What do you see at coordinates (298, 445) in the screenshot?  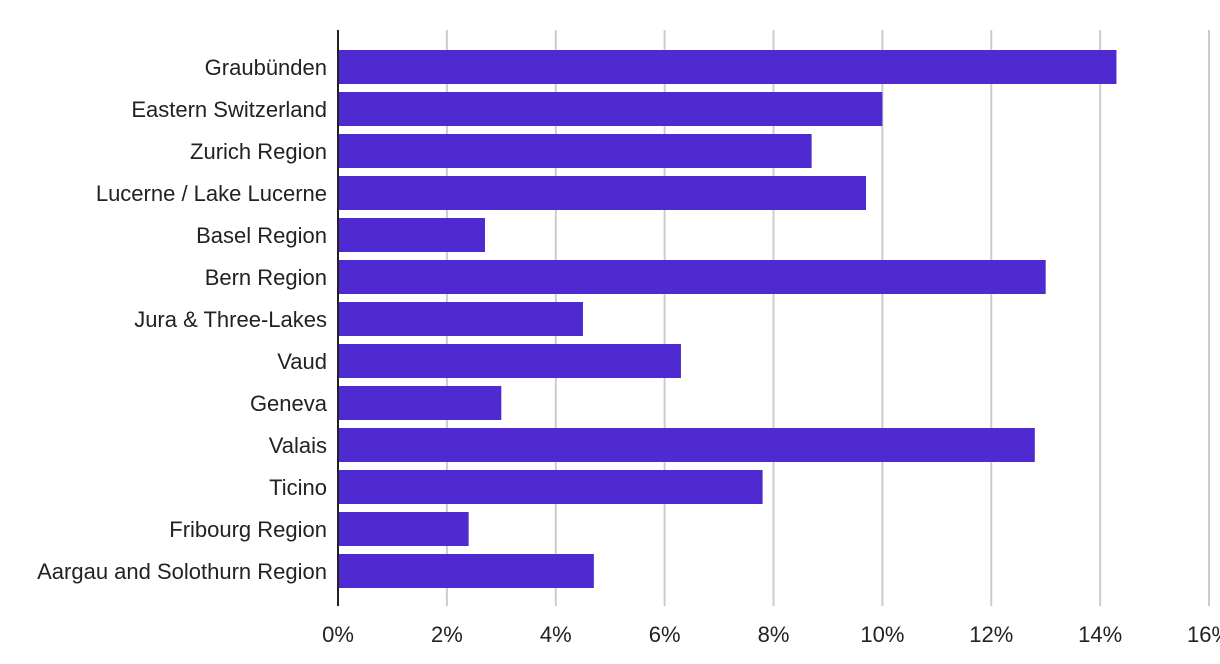 I see `category-label: Valais` at bounding box center [298, 445].